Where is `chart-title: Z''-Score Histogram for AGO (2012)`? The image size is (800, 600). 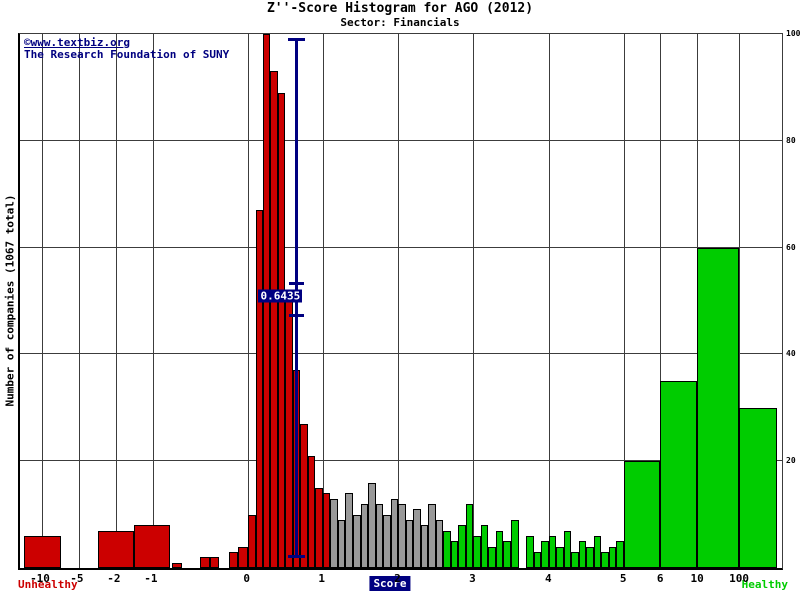 chart-title: Z''-Score Histogram for AGO (2012) is located at coordinates (400, 8).